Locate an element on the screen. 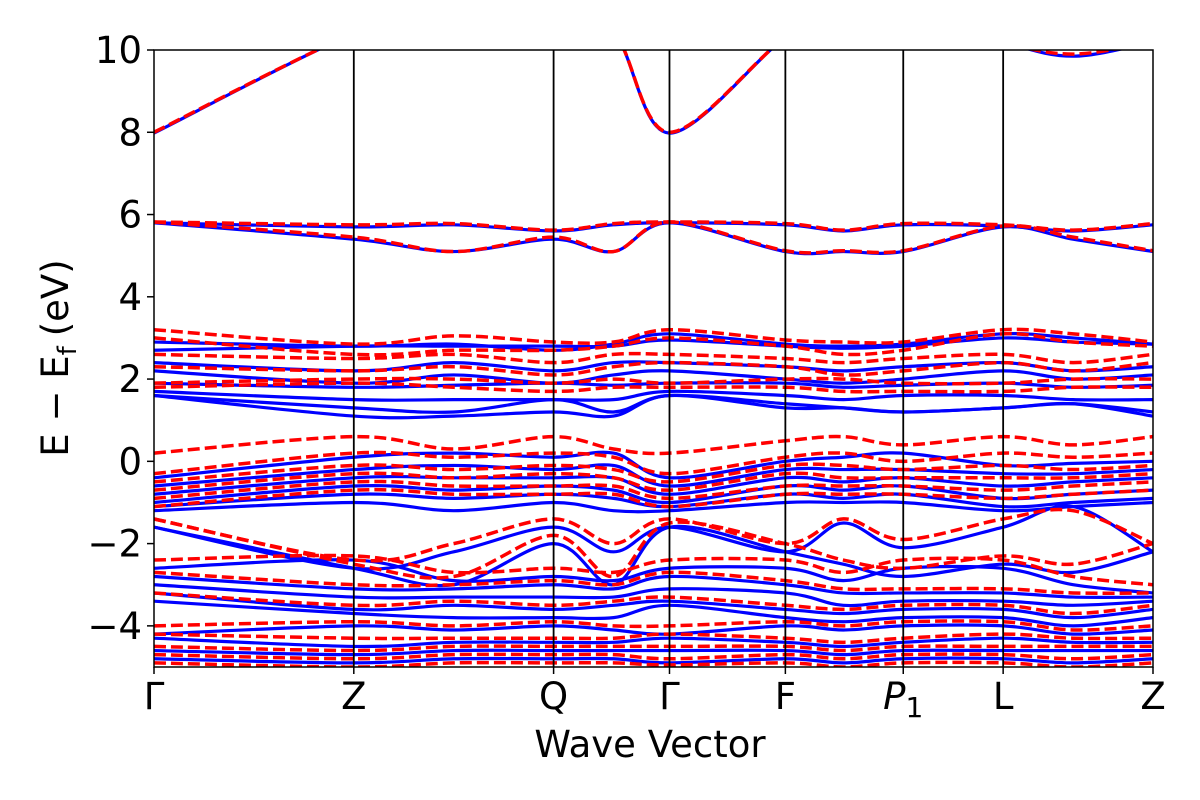 This screenshot has width=1200, height=800. x-tick-label-1: Z is located at coordinates (353, 696).